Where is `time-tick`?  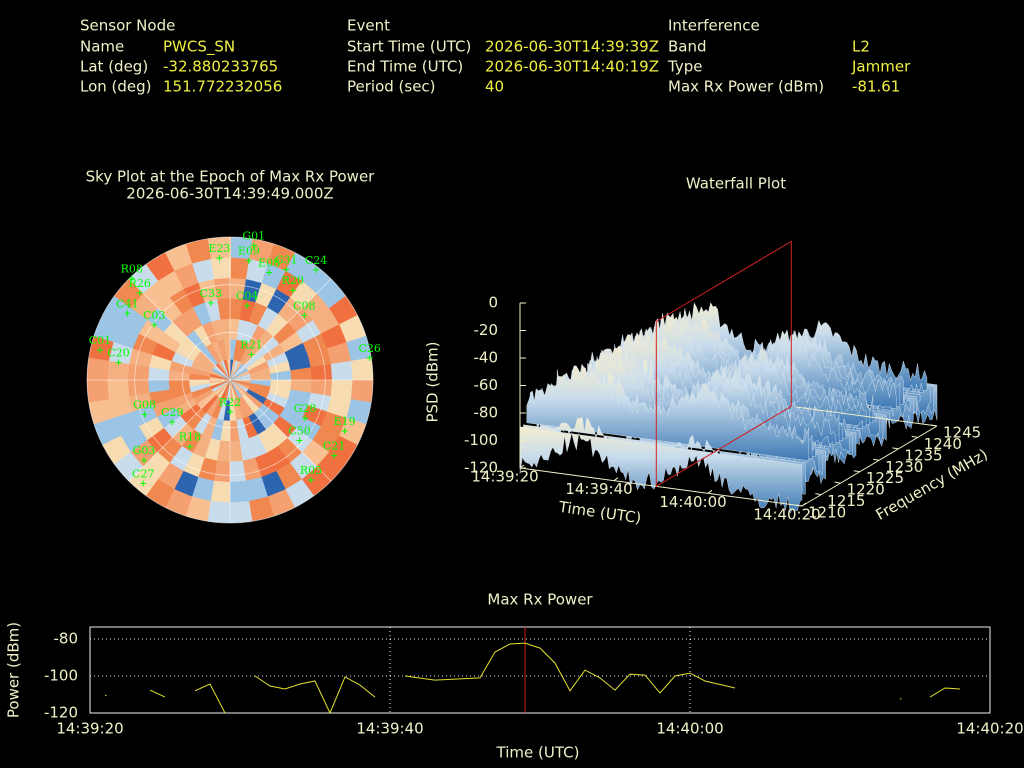 time-tick is located at coordinates (804, 504).